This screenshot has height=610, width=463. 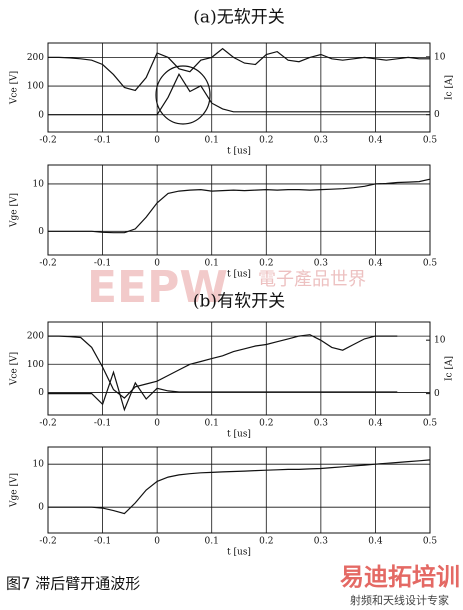 What do you see at coordinates (73, 584) in the screenshot?
I see `caption: 图7 滞后臂开通波形` at bounding box center [73, 584].